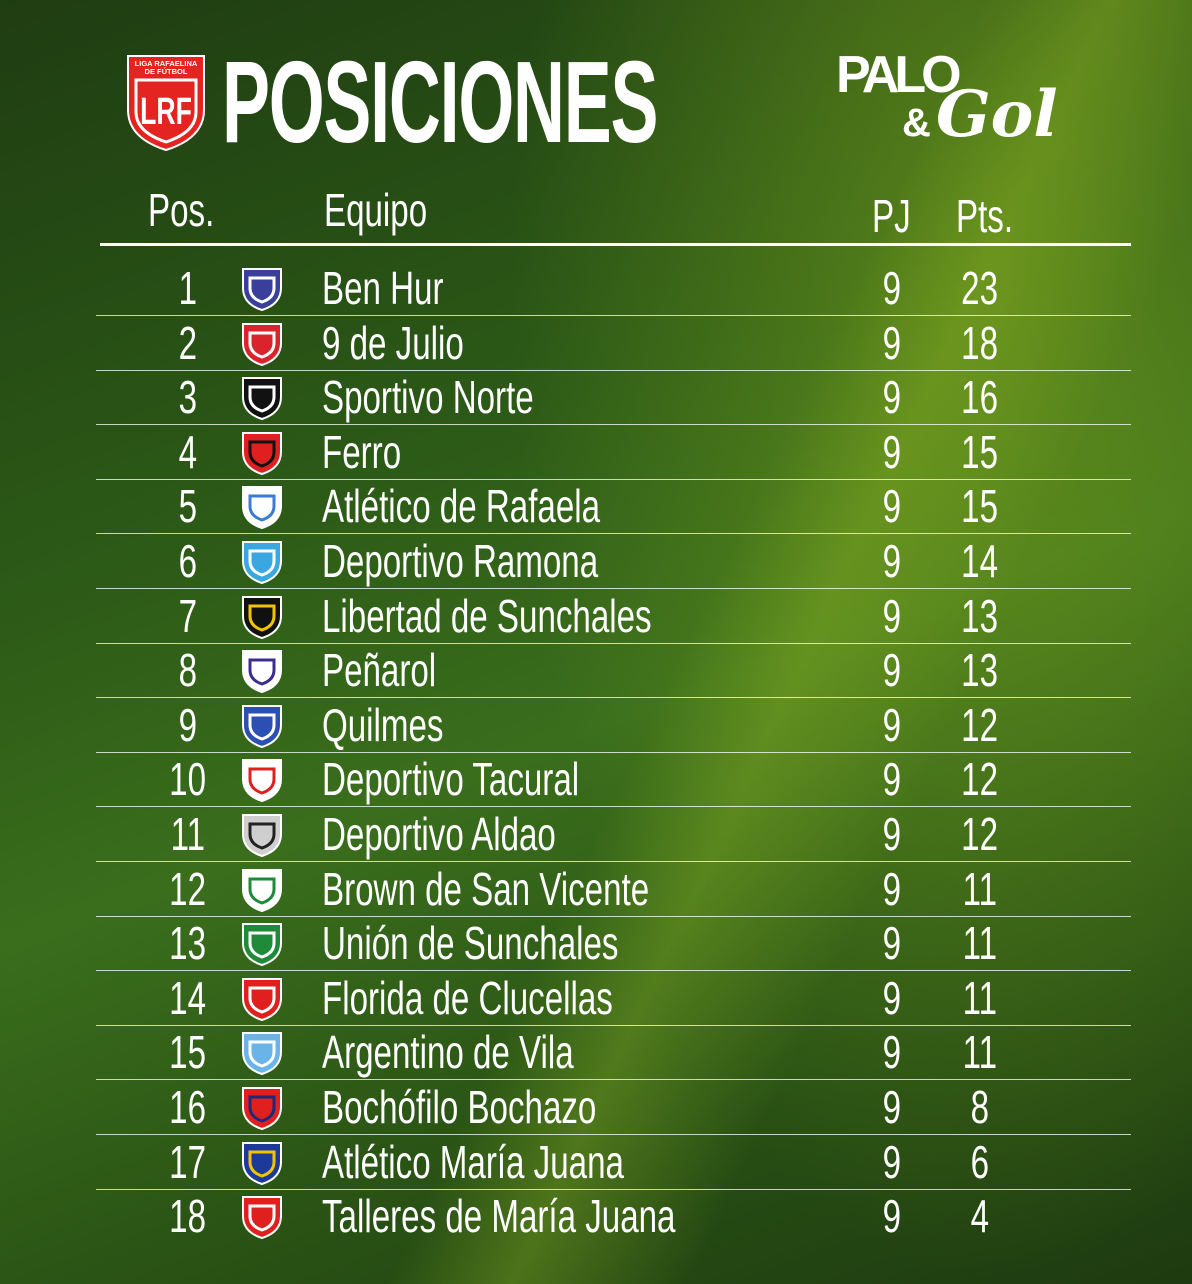 This screenshot has width=1192, height=1284. I want to click on points: 14, so click(980, 561).